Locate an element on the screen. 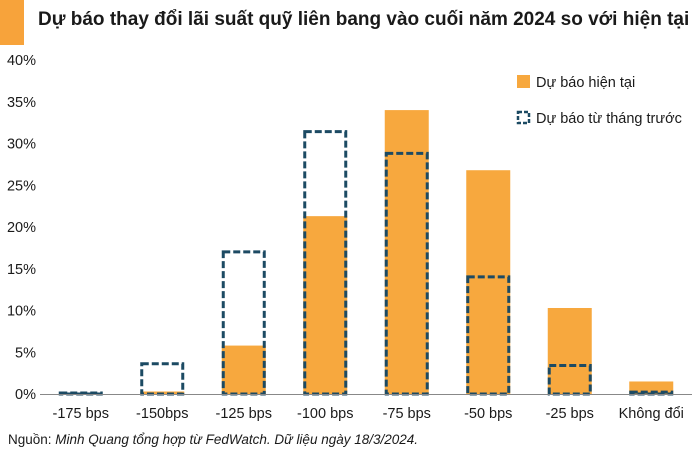 Image resolution: width=700 pixels, height=454 pixels. y-axis-tick-labels: 0% 5% 10% 15% 20% 25% 30% 35% 40% is located at coordinates (21, 228).